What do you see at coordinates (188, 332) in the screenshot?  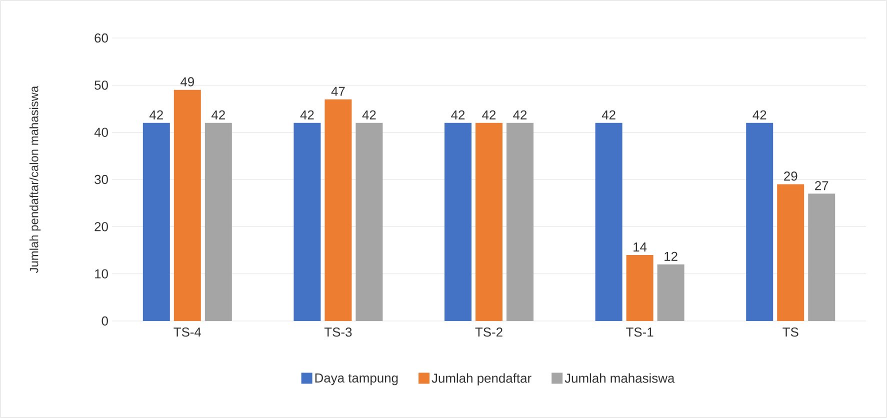 I see `x-tick-label: TS-4` at bounding box center [188, 332].